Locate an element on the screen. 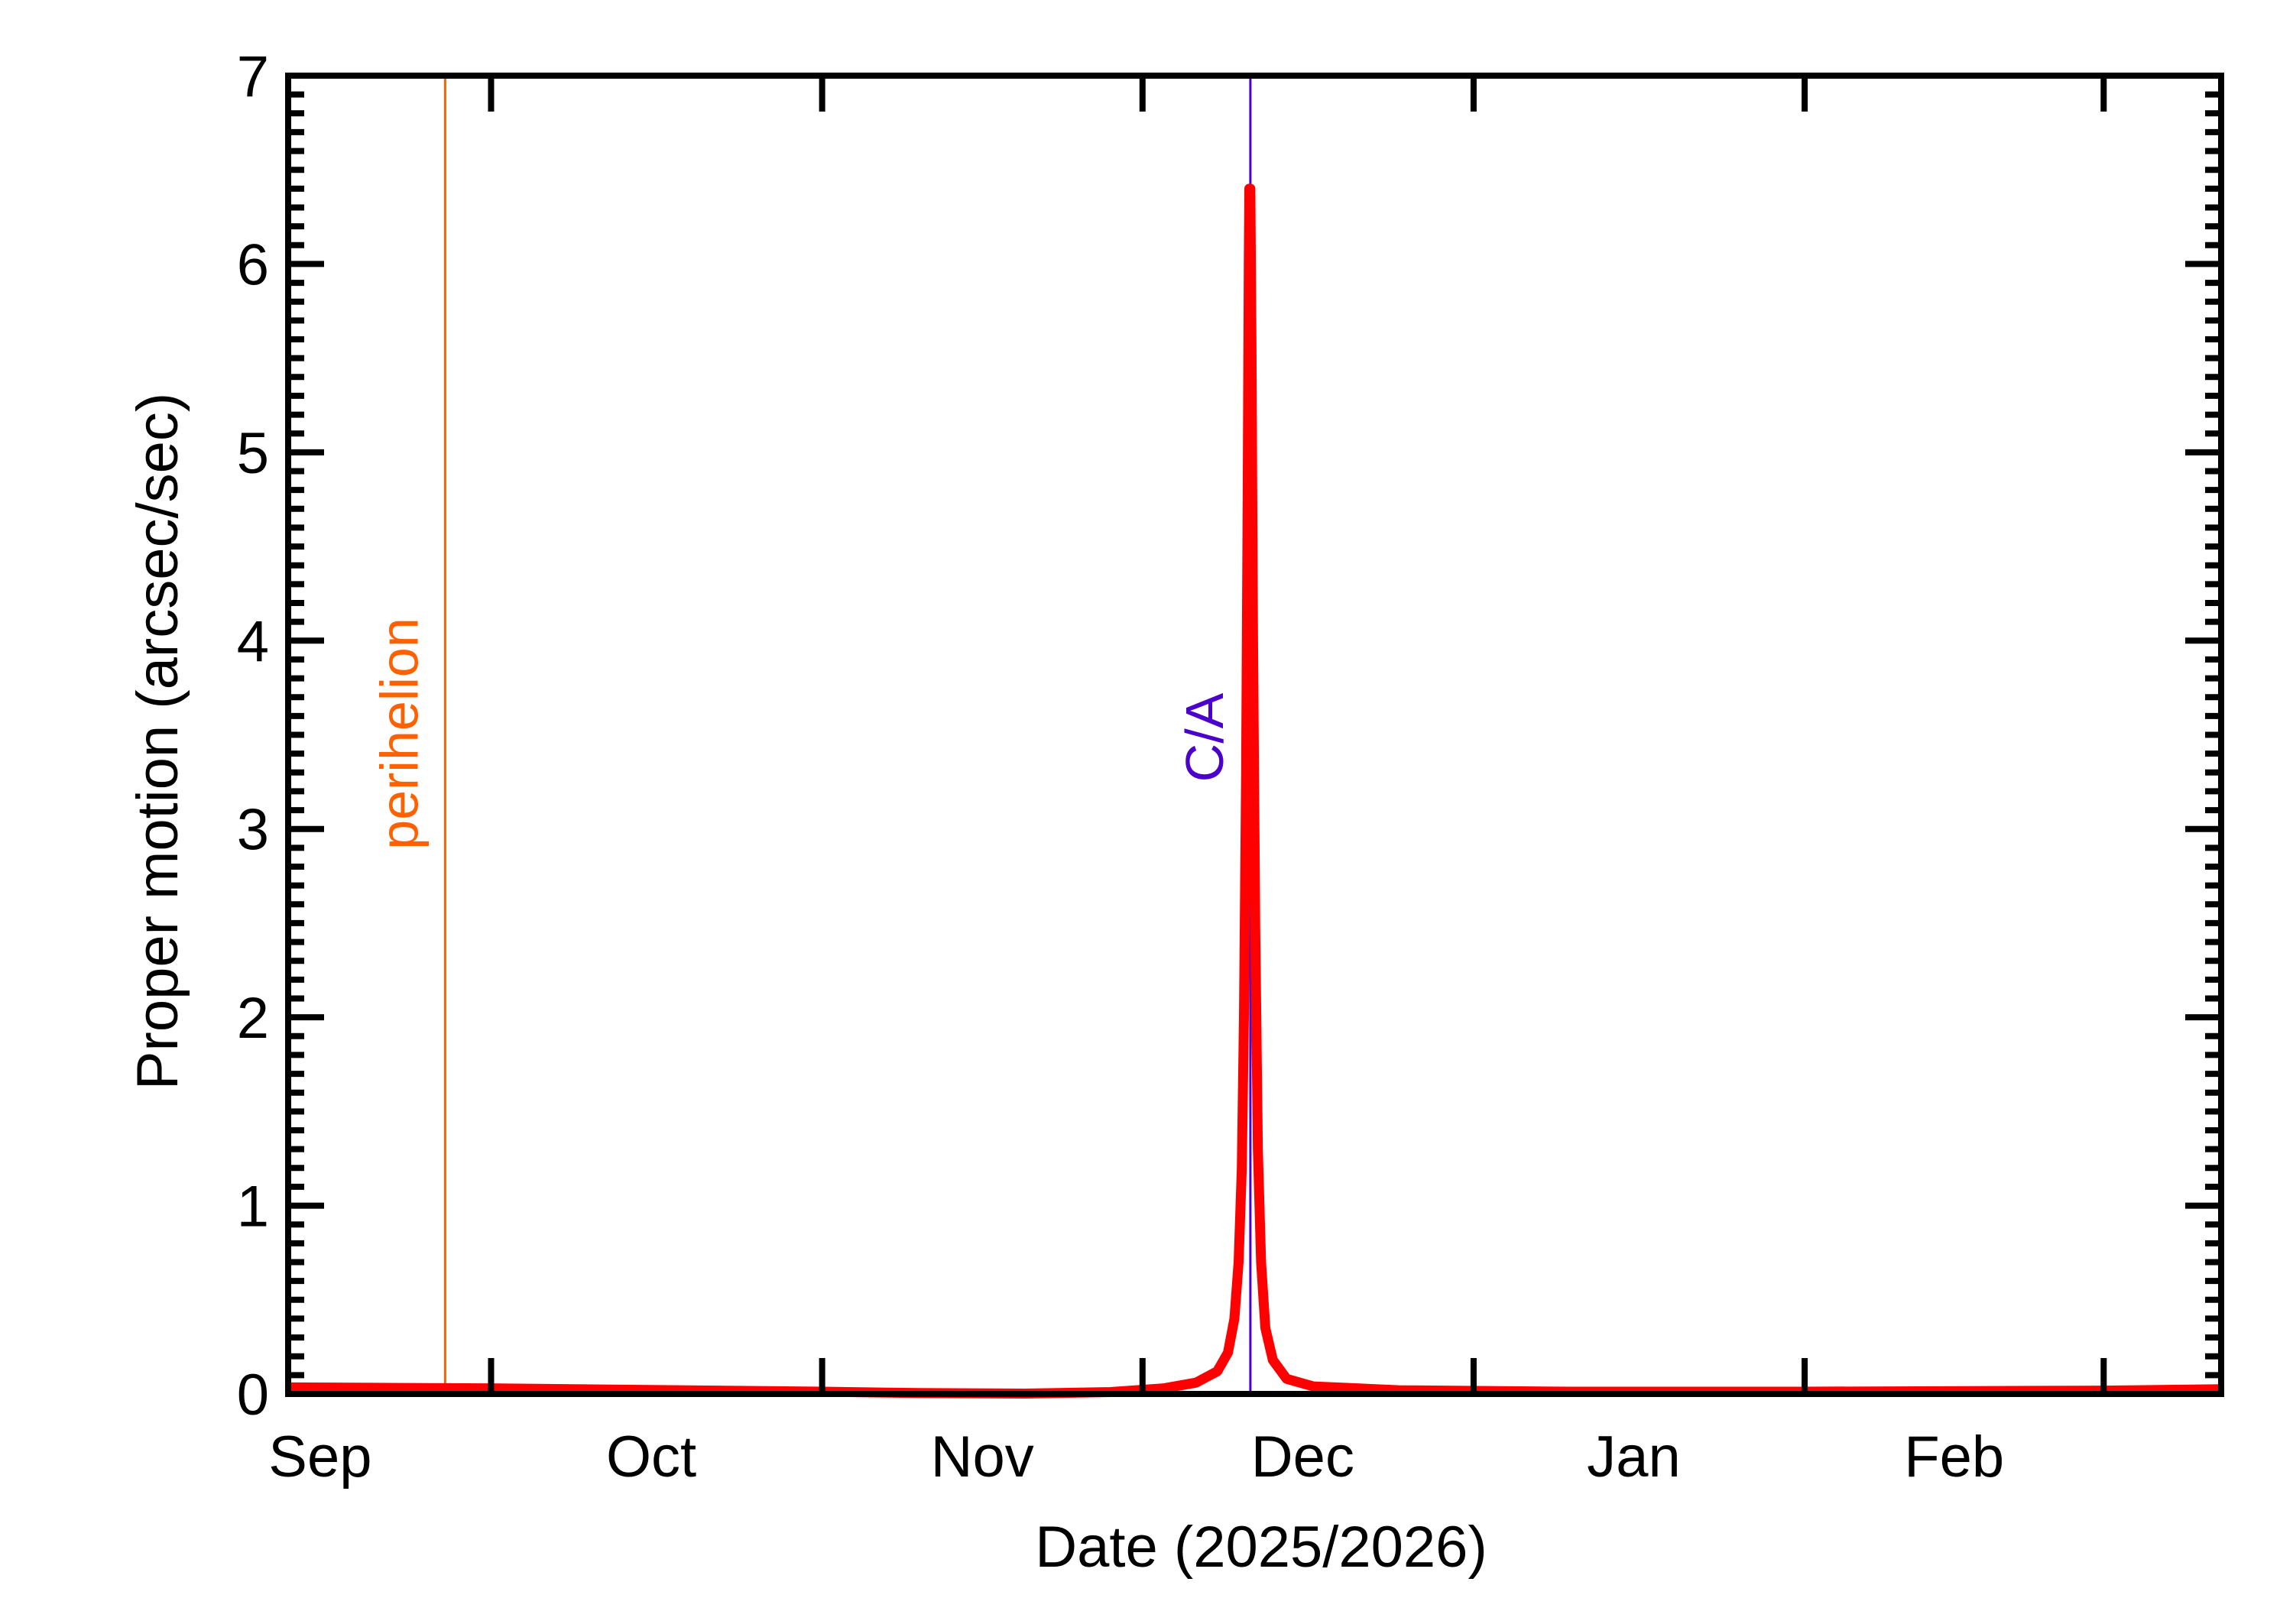 The image size is (2293, 1624). x-tick-label: Nov is located at coordinates (983, 1457).